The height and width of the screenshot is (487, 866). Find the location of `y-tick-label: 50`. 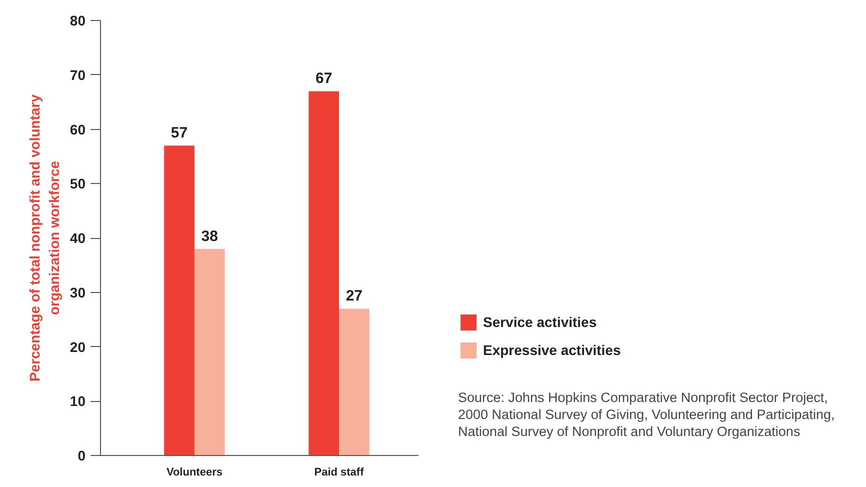

y-tick-label: 50 is located at coordinates (78, 184).